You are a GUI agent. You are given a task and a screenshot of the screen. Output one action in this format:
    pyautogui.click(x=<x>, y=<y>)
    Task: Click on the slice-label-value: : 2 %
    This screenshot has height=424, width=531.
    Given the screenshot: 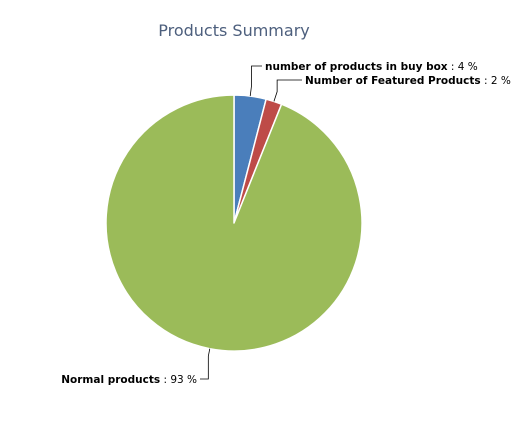 What is the action you would take?
    pyautogui.click(x=496, y=81)
    